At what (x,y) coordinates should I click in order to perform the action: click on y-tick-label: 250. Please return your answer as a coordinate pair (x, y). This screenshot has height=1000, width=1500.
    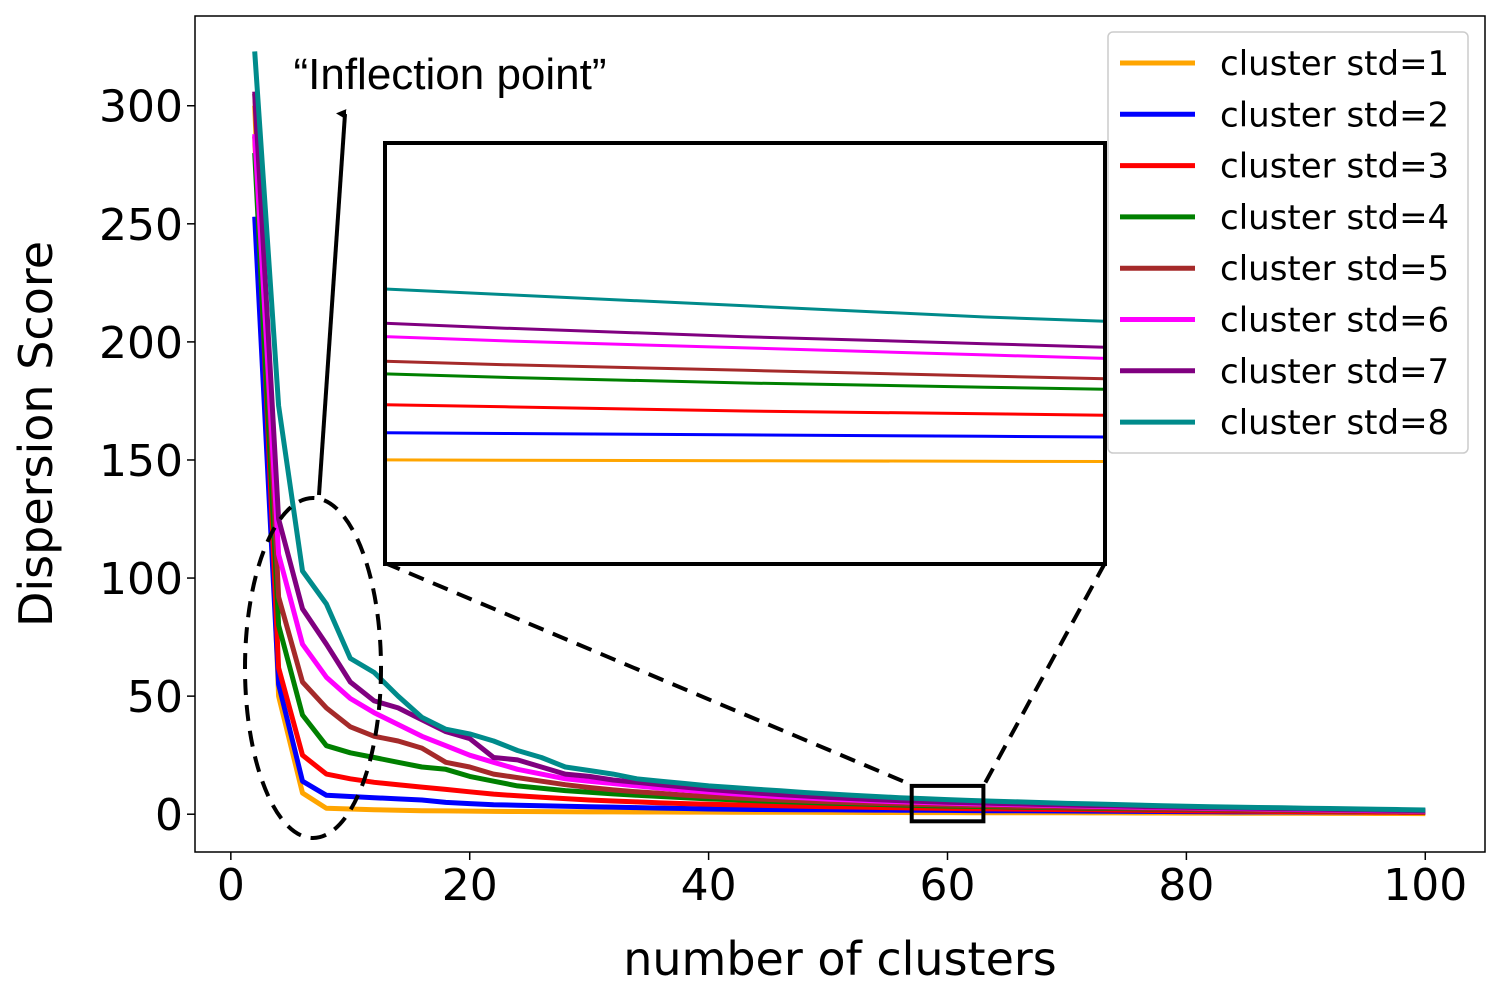
    Looking at the image, I should click on (141, 225).